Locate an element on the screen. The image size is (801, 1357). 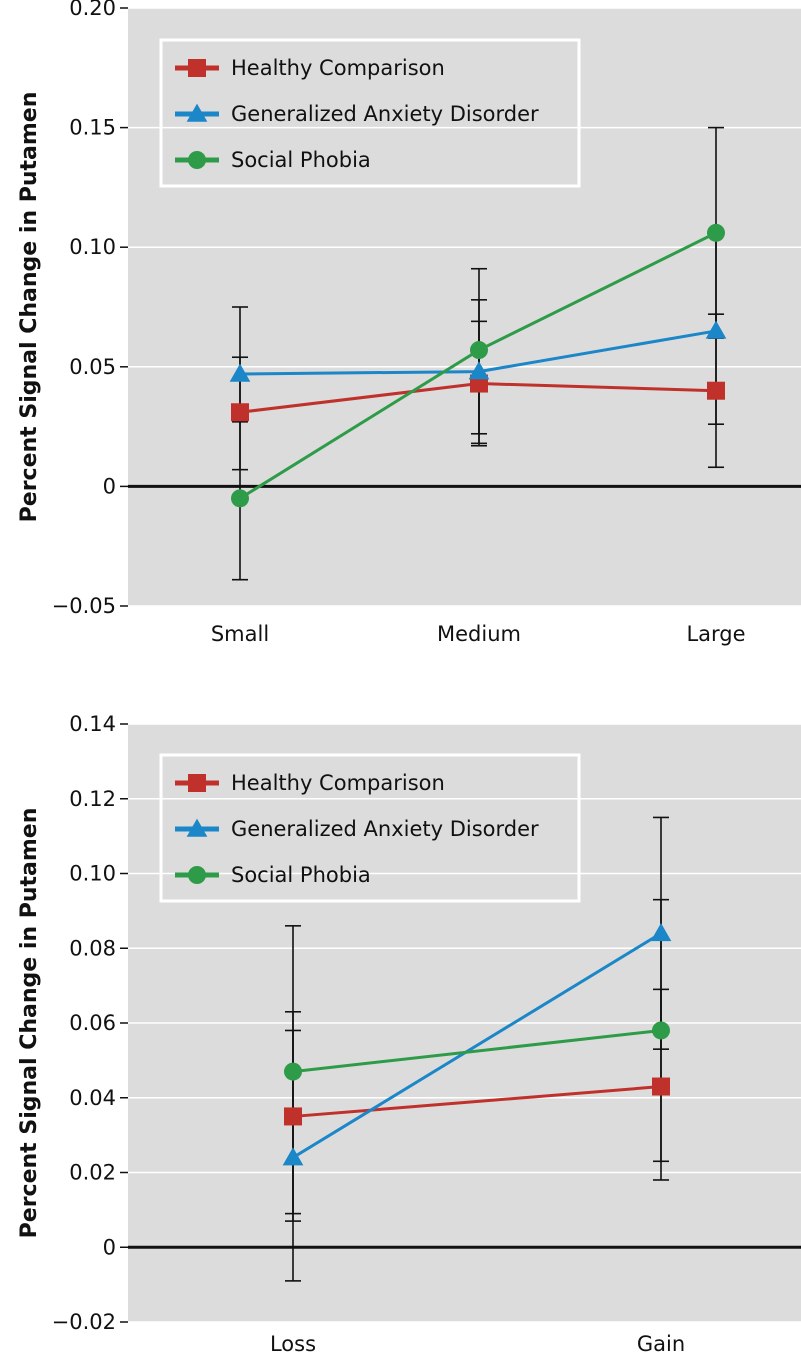
y-tick-label: 0.02 is located at coordinates (92, 1173).